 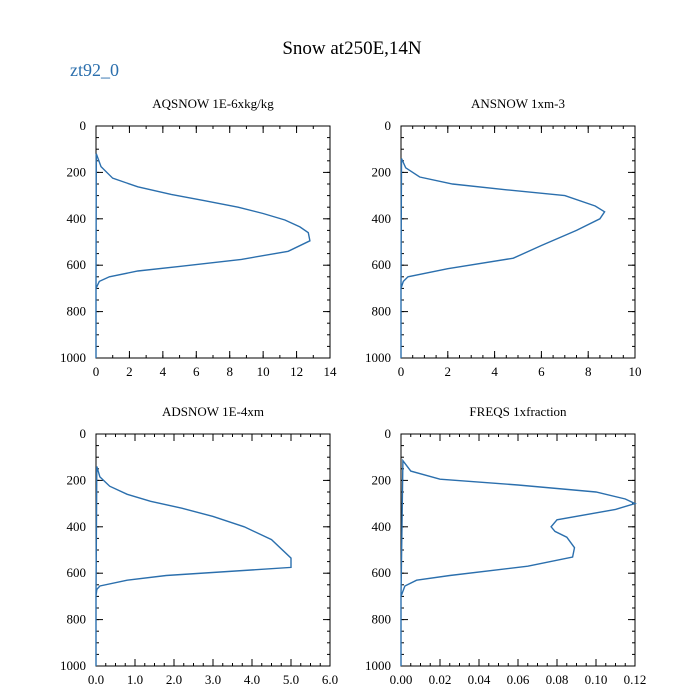 I want to click on adsnow-y-tick-label: 1000, so click(x=73, y=665).